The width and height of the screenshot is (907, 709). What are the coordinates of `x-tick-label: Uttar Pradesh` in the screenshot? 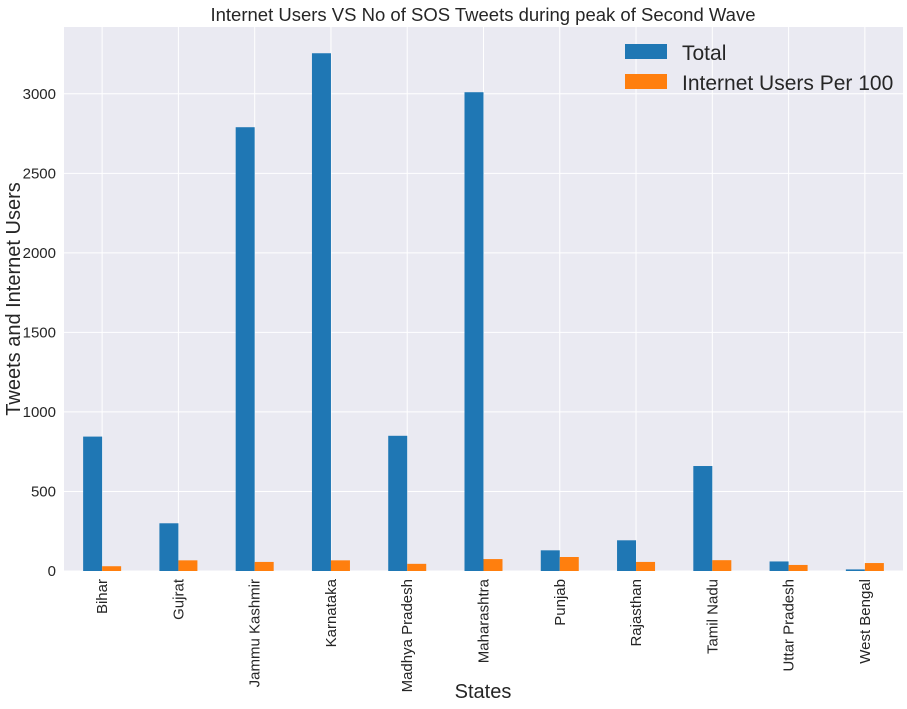 It's located at (789, 625).